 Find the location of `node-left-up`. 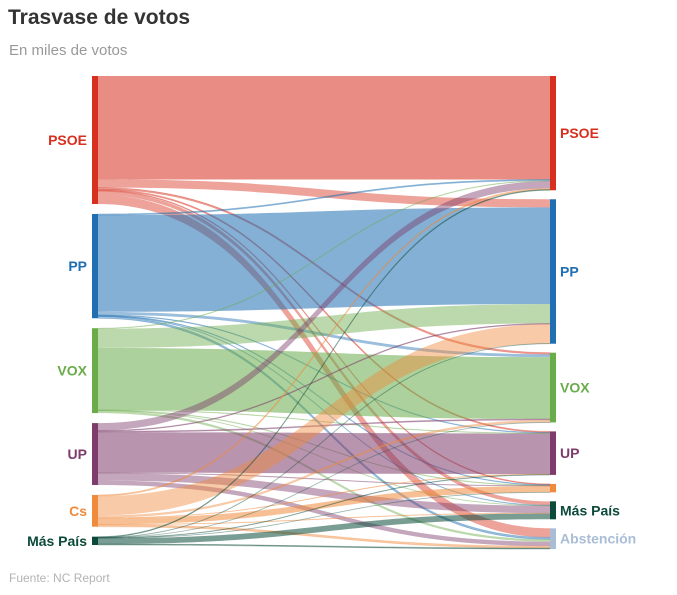

node-left-up is located at coordinates (95, 454).